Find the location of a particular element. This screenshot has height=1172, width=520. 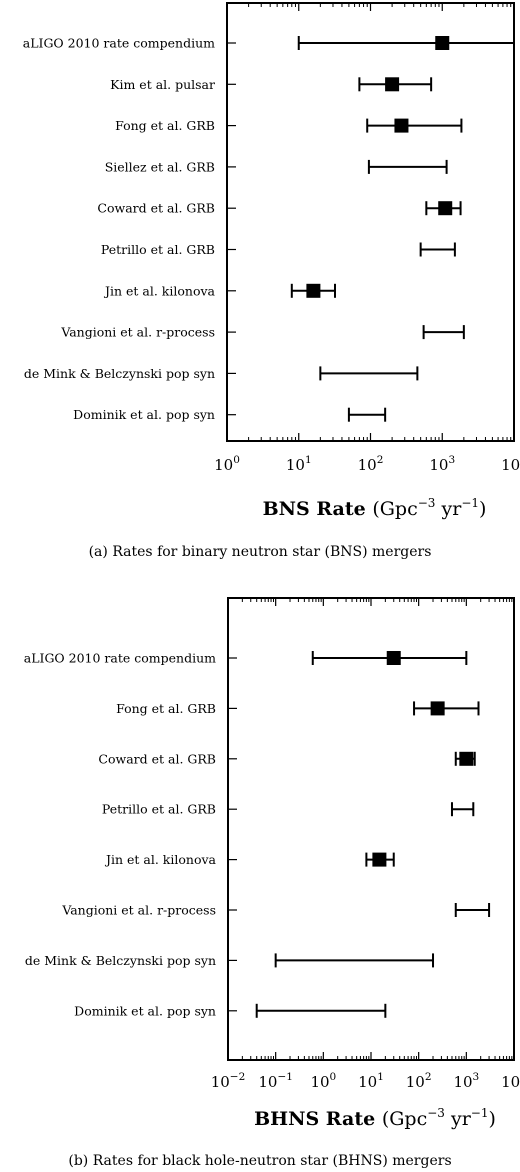

chart-1-row-label: Jin et al. kilonova is located at coordinates (160, 859).